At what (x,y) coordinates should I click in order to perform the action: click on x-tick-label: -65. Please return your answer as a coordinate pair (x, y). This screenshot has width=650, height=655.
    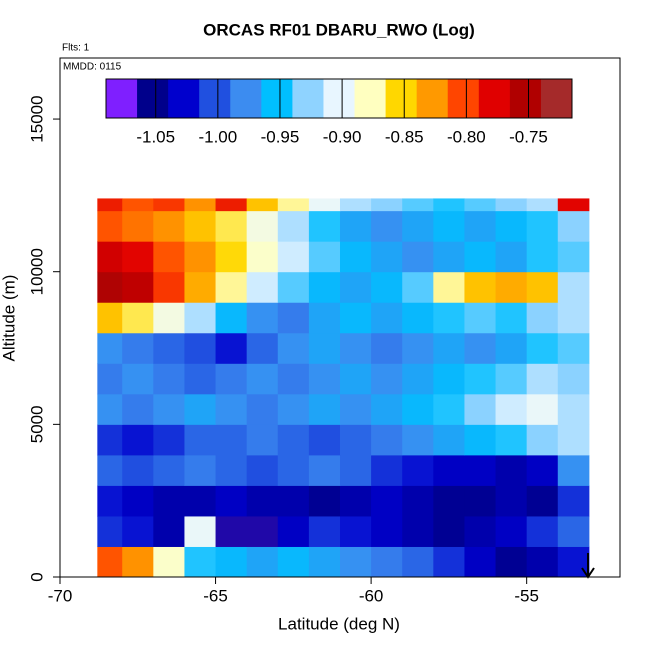
    Looking at the image, I should click on (215, 595).